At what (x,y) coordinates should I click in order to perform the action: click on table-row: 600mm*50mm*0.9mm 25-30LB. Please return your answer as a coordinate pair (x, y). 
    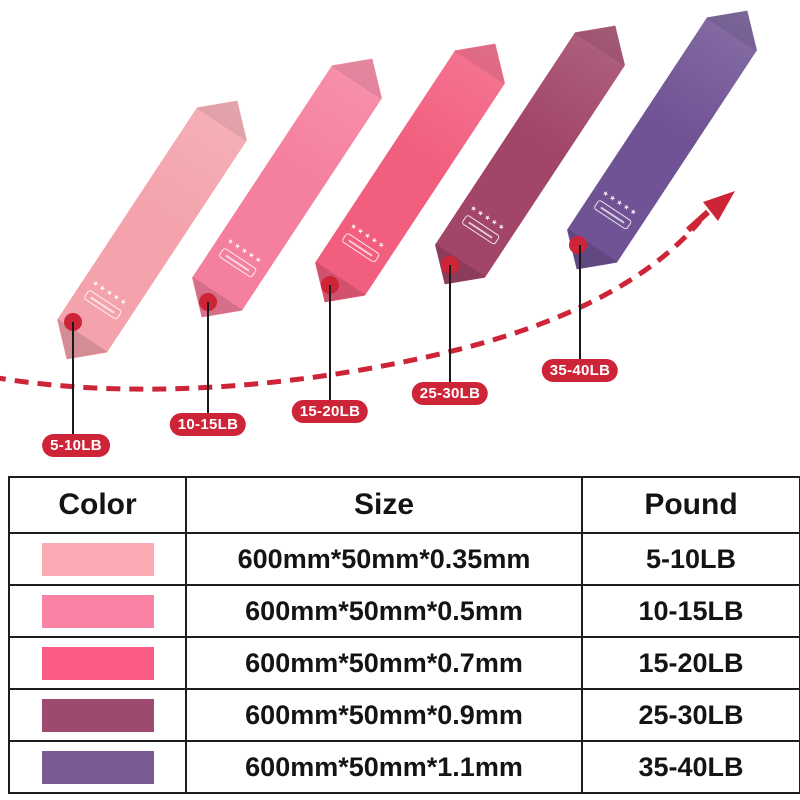
    Looking at the image, I should click on (404, 715).